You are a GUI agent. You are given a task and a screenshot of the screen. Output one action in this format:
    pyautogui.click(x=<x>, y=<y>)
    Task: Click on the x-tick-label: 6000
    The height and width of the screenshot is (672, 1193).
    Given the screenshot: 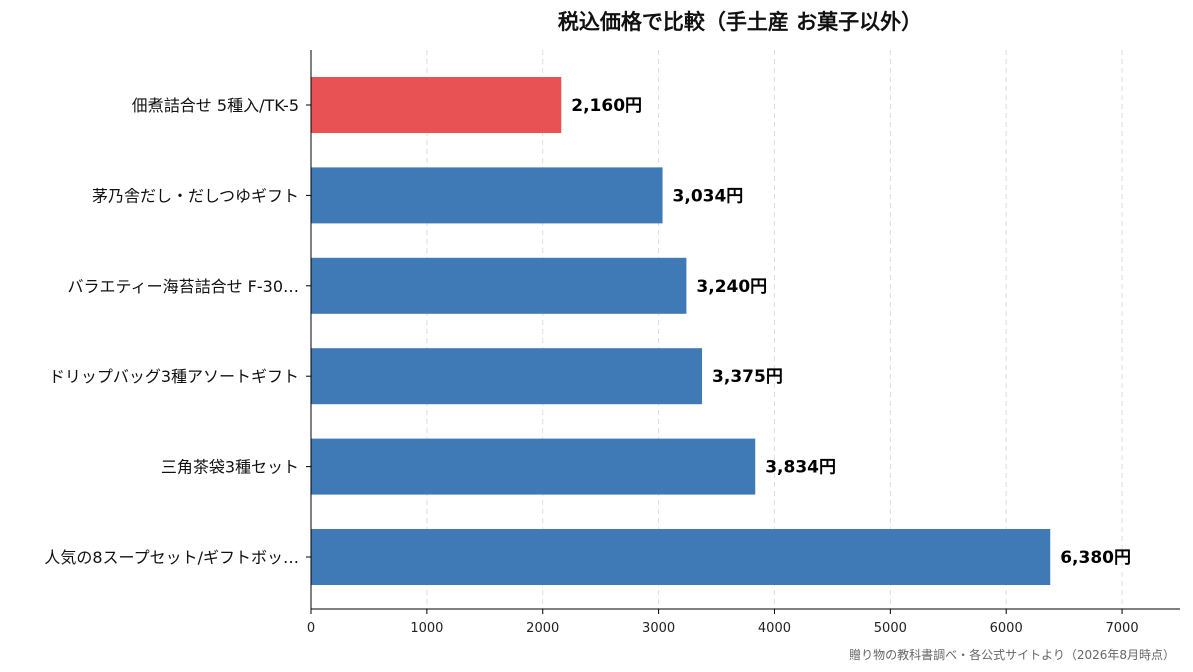 What is the action you would take?
    pyautogui.click(x=1006, y=628)
    